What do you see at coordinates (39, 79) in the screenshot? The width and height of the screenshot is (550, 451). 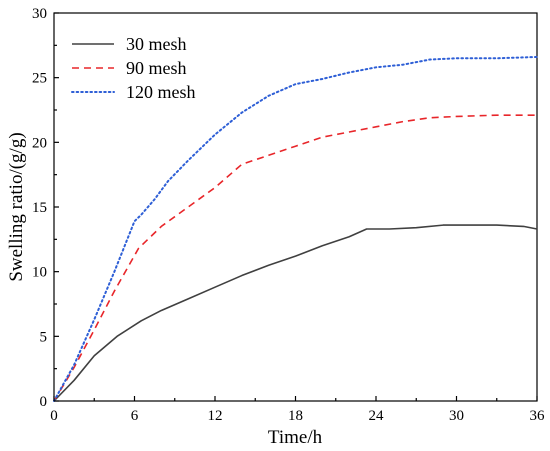 I see `y-tick-label: 25` at bounding box center [39, 79].